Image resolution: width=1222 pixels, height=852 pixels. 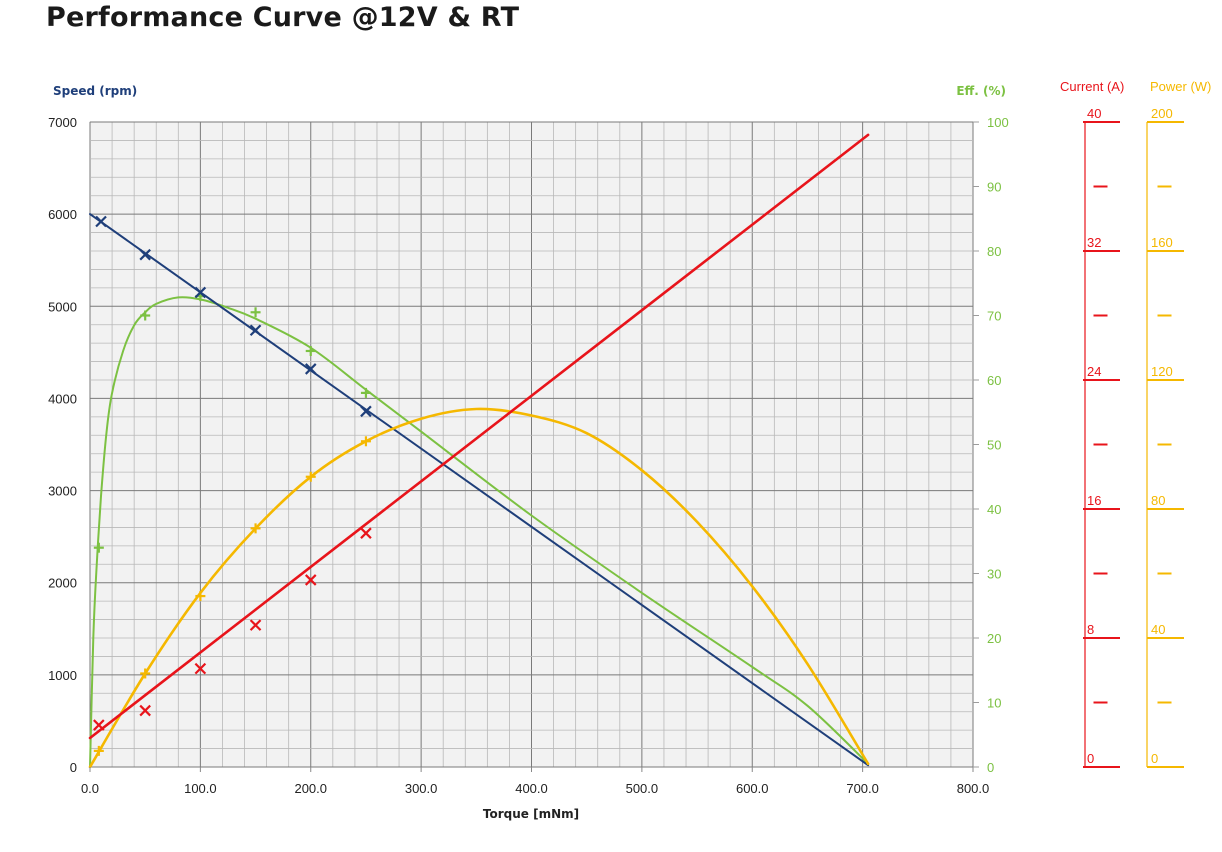 What do you see at coordinates (1092, 86) in the screenshot?
I see `current-axis-label: Current (A)` at bounding box center [1092, 86].